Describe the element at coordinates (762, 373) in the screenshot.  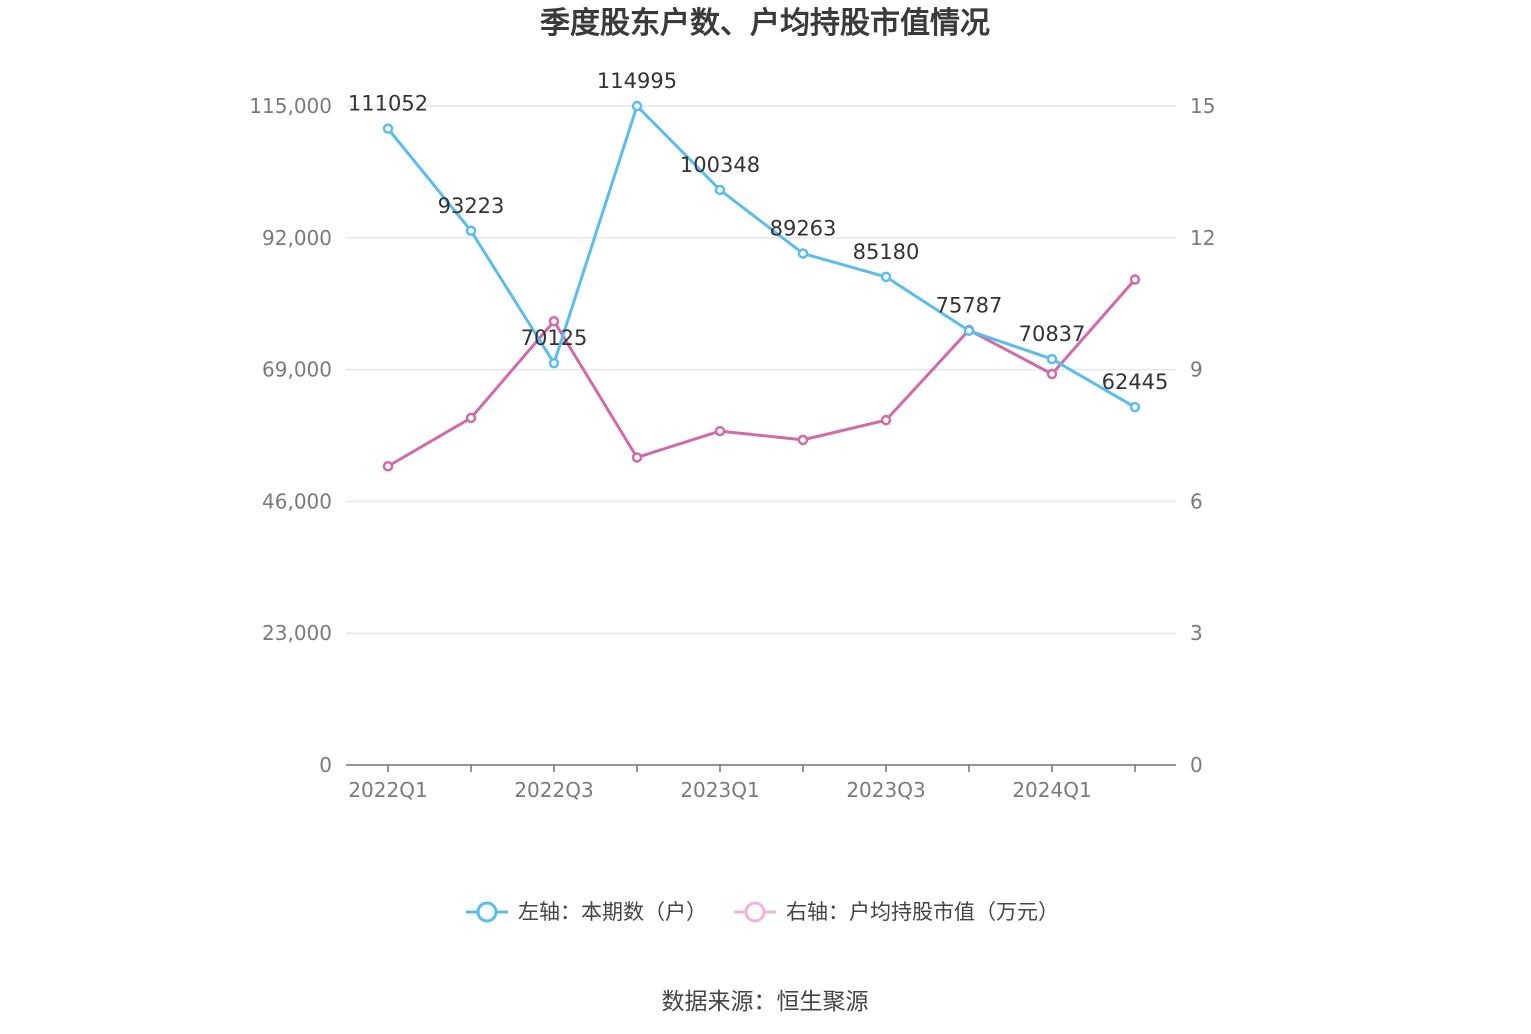
I see `series-line-avg-value` at that location.